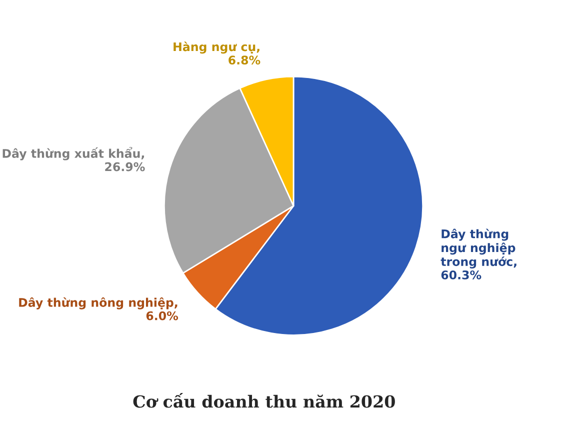 The width and height of the screenshot is (587, 438). What do you see at coordinates (217, 53) in the screenshot?
I see `slice-label: Hàng ngư cụ, 6.8%` at bounding box center [217, 53].